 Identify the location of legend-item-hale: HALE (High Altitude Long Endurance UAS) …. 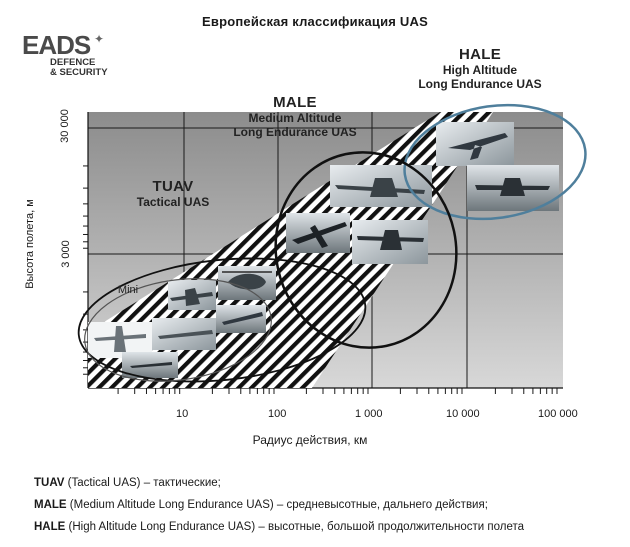
(279, 527).